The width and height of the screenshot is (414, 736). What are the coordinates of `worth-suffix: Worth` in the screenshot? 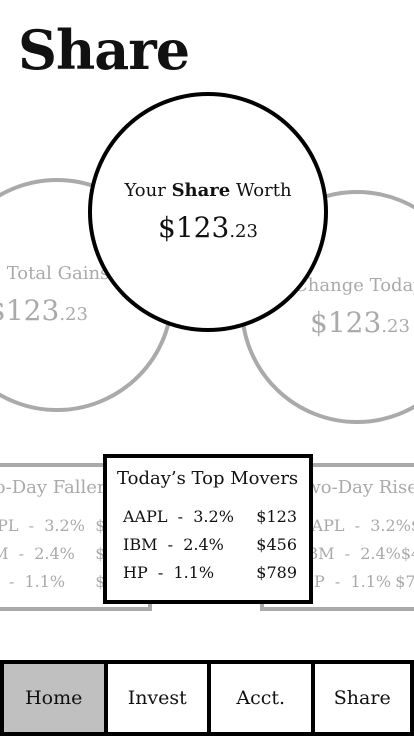 It's located at (263, 190).